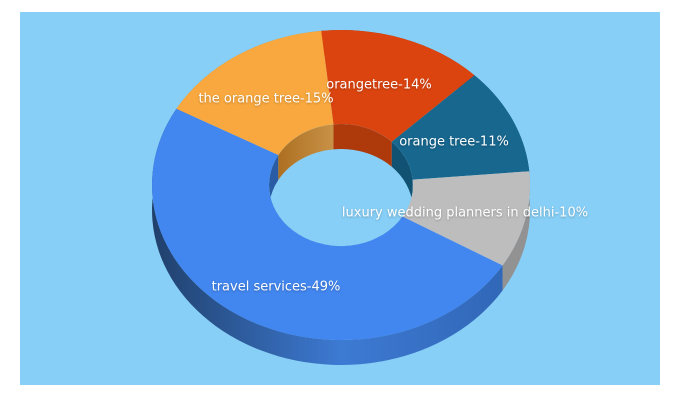 Image resolution: width=680 pixels, height=400 pixels. I want to click on slice-label-luxury-wedding-planners-in-delhi: luxury wedding planners in delhi-10%, so click(465, 213).